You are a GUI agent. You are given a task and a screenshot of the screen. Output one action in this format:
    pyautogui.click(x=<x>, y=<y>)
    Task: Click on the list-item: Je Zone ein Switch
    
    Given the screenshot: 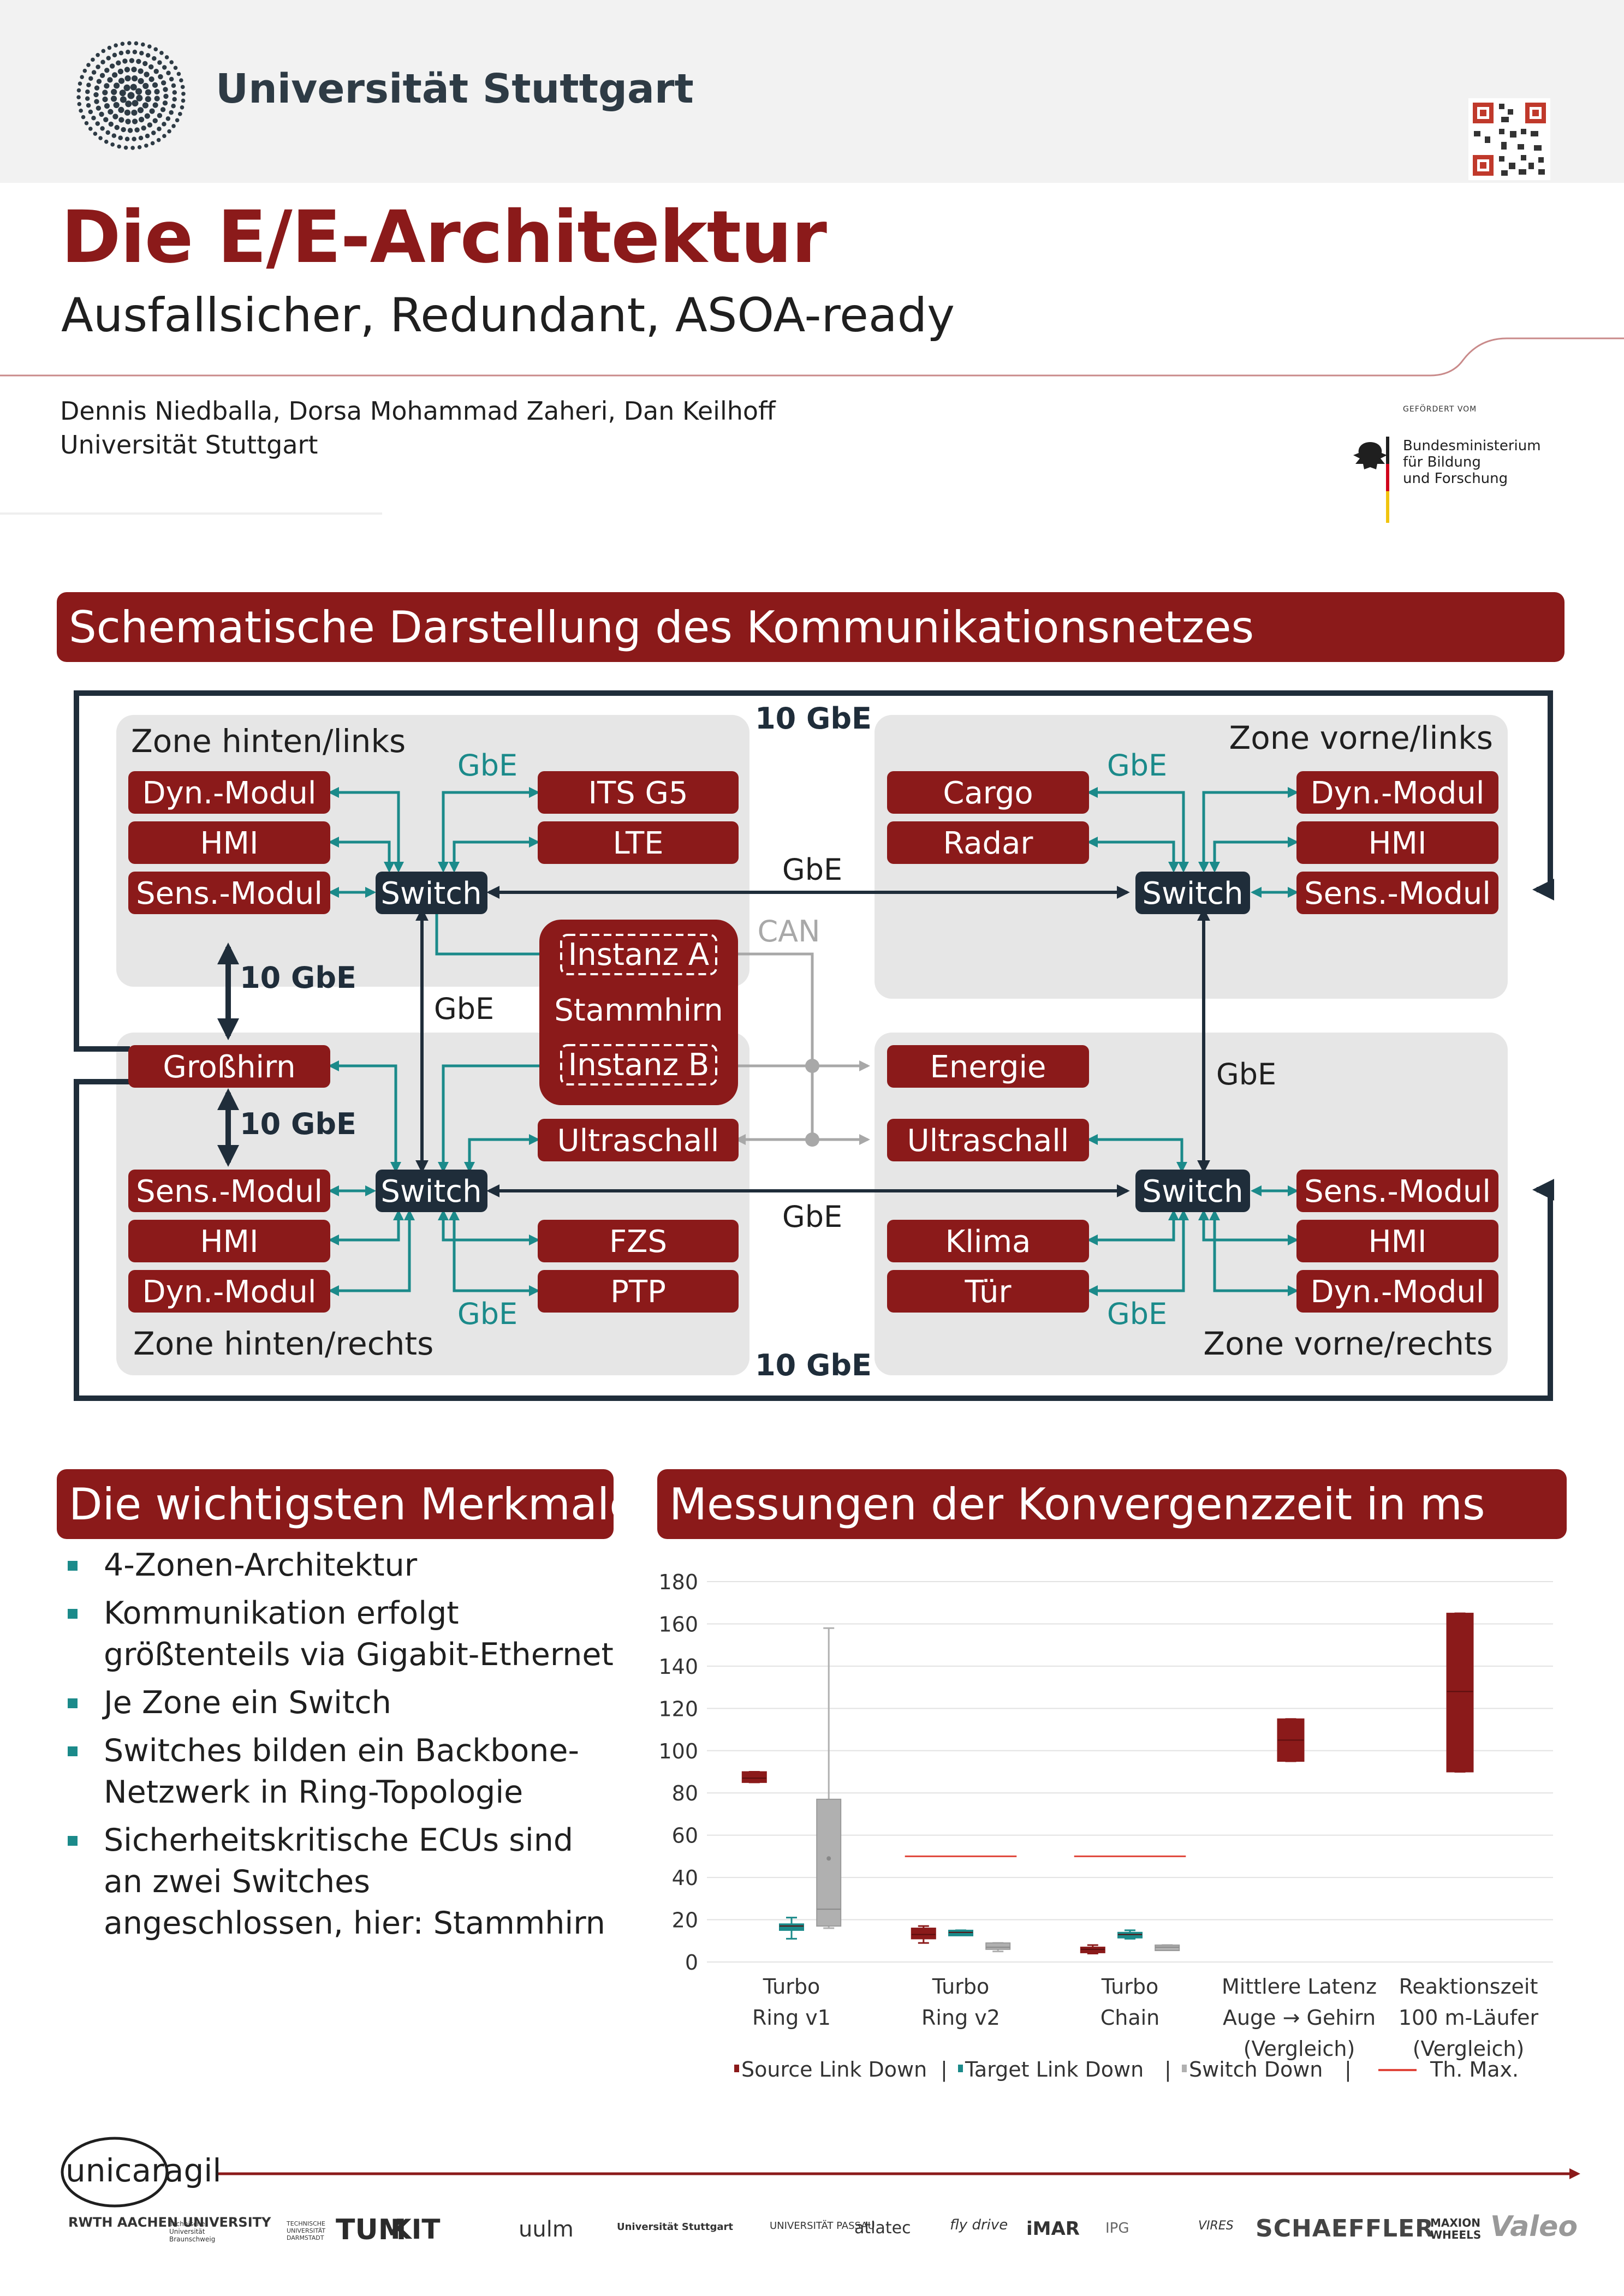 What is the action you would take?
    pyautogui.click(x=338, y=1703)
    